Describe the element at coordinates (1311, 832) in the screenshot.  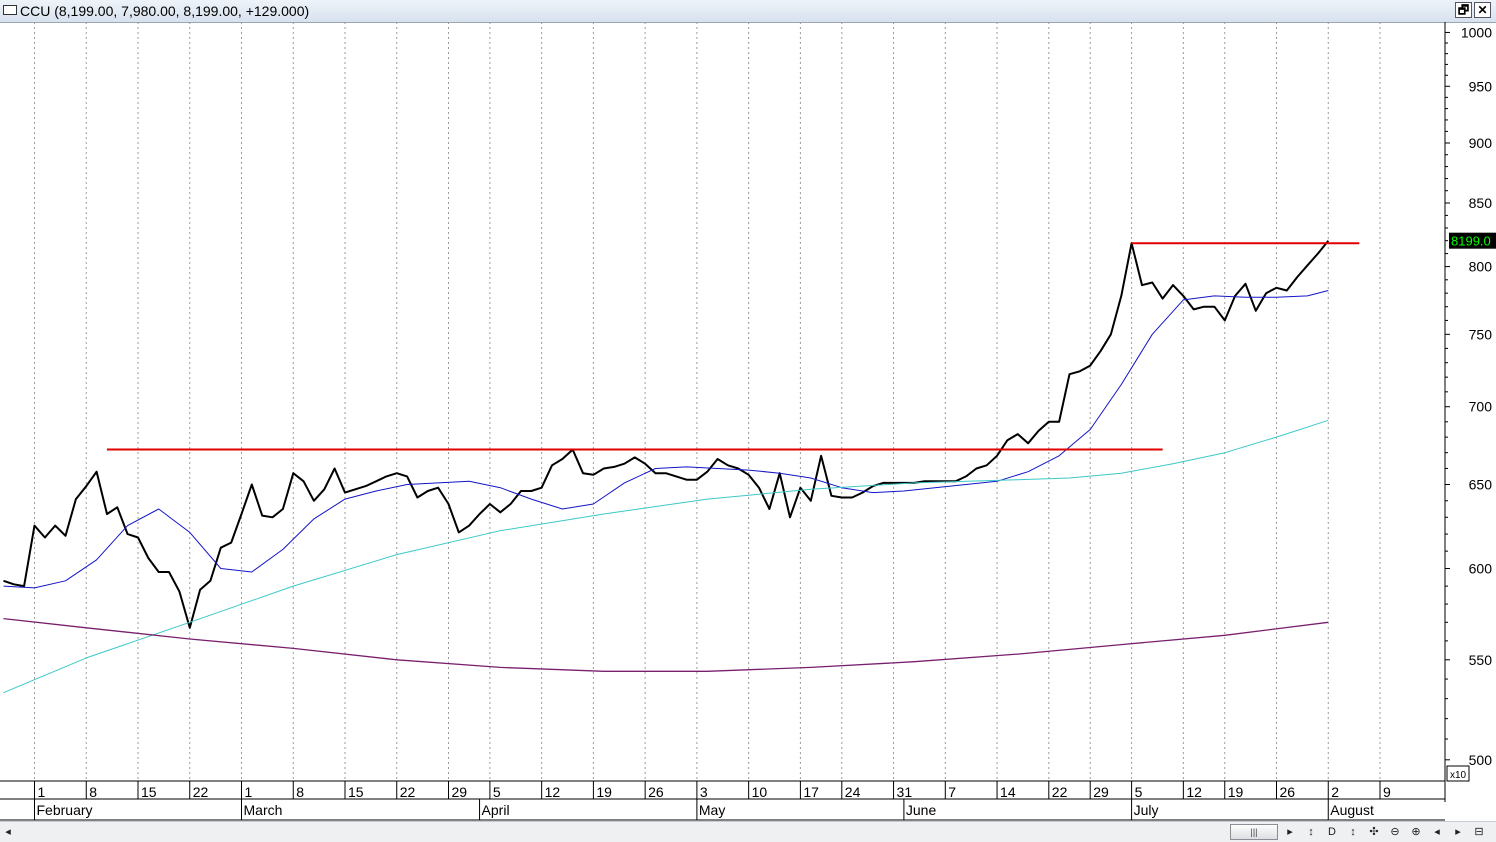
I see `refresh-button: ↕` at that location.